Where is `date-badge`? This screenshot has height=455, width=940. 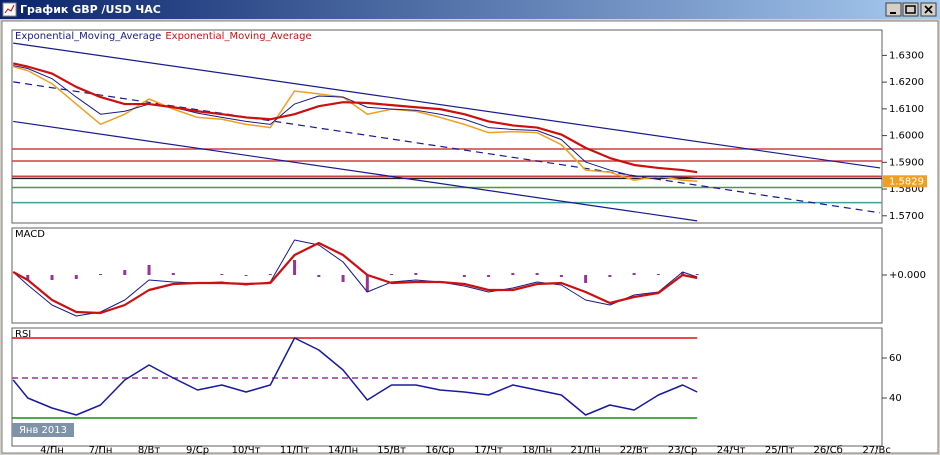 date-badge is located at coordinates (43, 430).